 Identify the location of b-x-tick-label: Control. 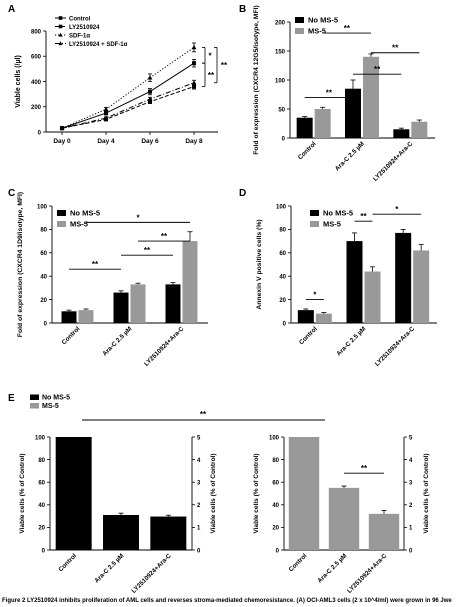
(307, 150).